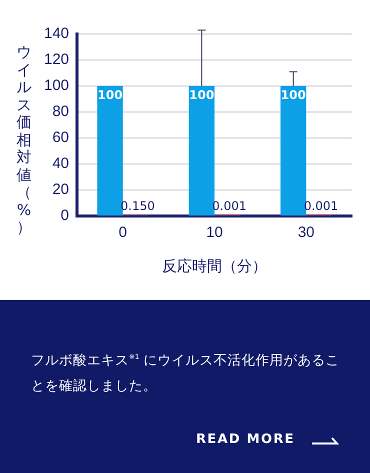 This screenshot has width=370, height=473. I want to click on y-tick-label: 100, so click(57, 85).